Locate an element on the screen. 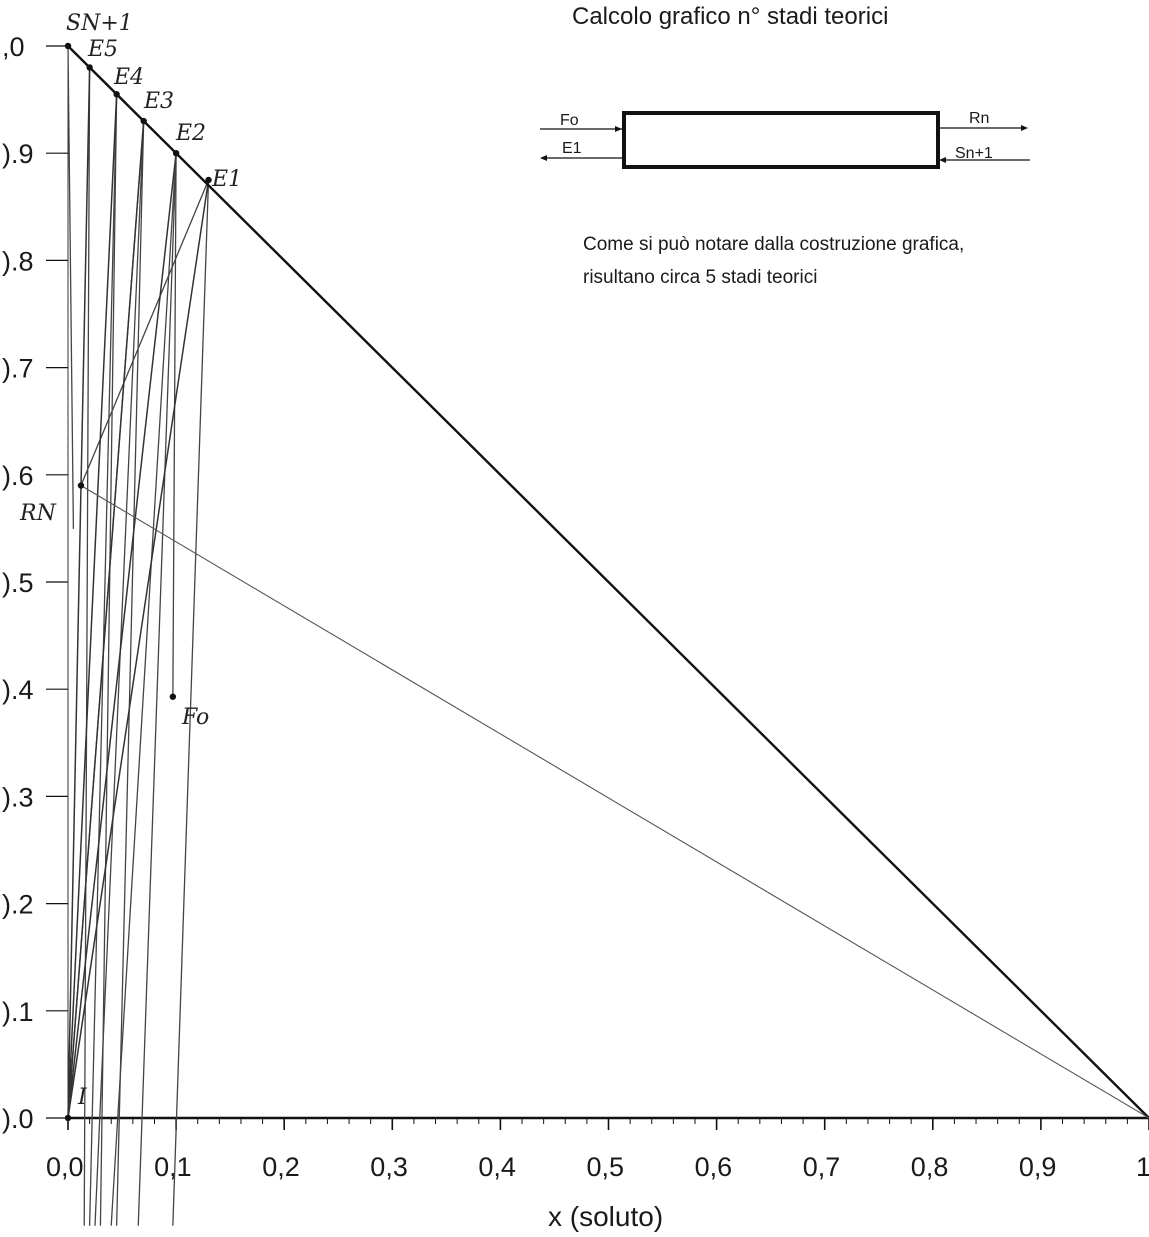  point-e4 is located at coordinates (116, 94).